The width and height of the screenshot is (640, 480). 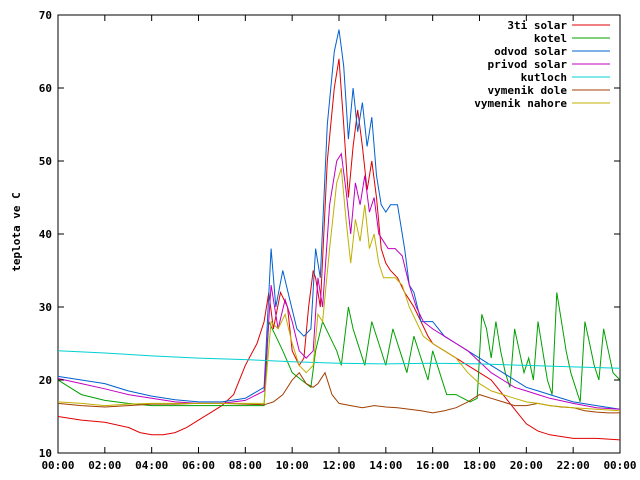 I want to click on x-tick-label: 12:00, so click(x=338, y=465).